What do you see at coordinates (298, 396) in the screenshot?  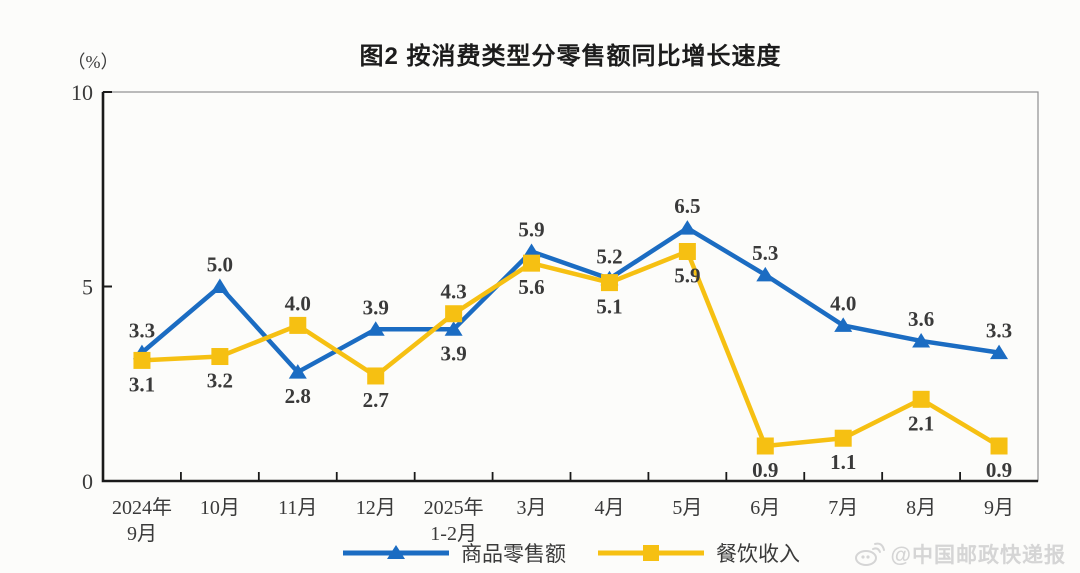 I see `data-point-label-0: 2.8` at bounding box center [298, 396].